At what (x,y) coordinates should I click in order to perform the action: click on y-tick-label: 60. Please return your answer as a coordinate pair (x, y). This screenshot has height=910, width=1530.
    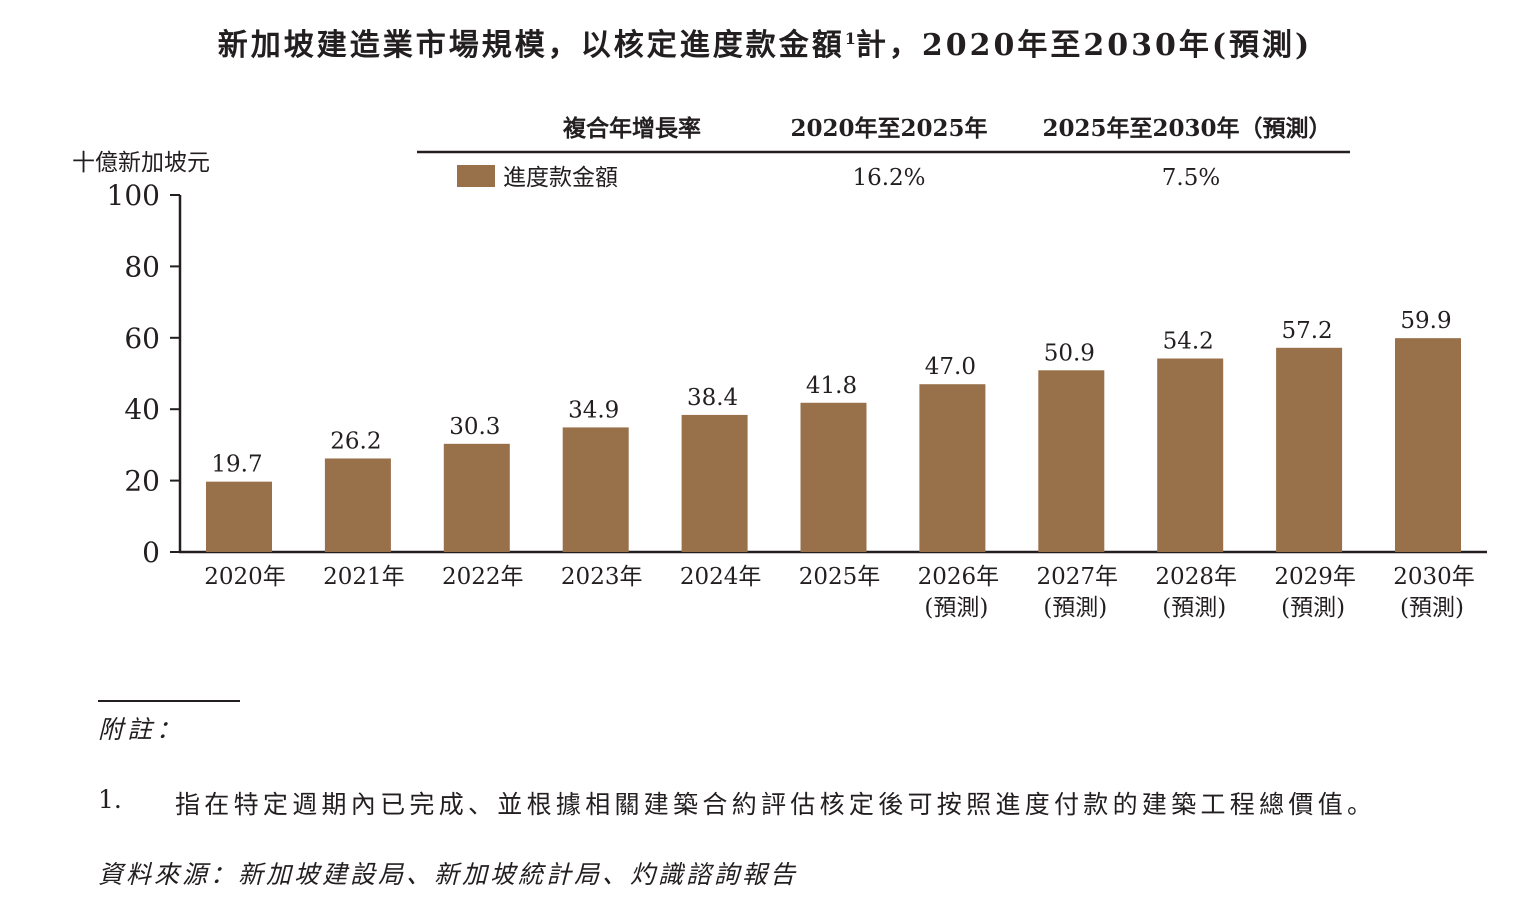
    Looking at the image, I should click on (142, 338).